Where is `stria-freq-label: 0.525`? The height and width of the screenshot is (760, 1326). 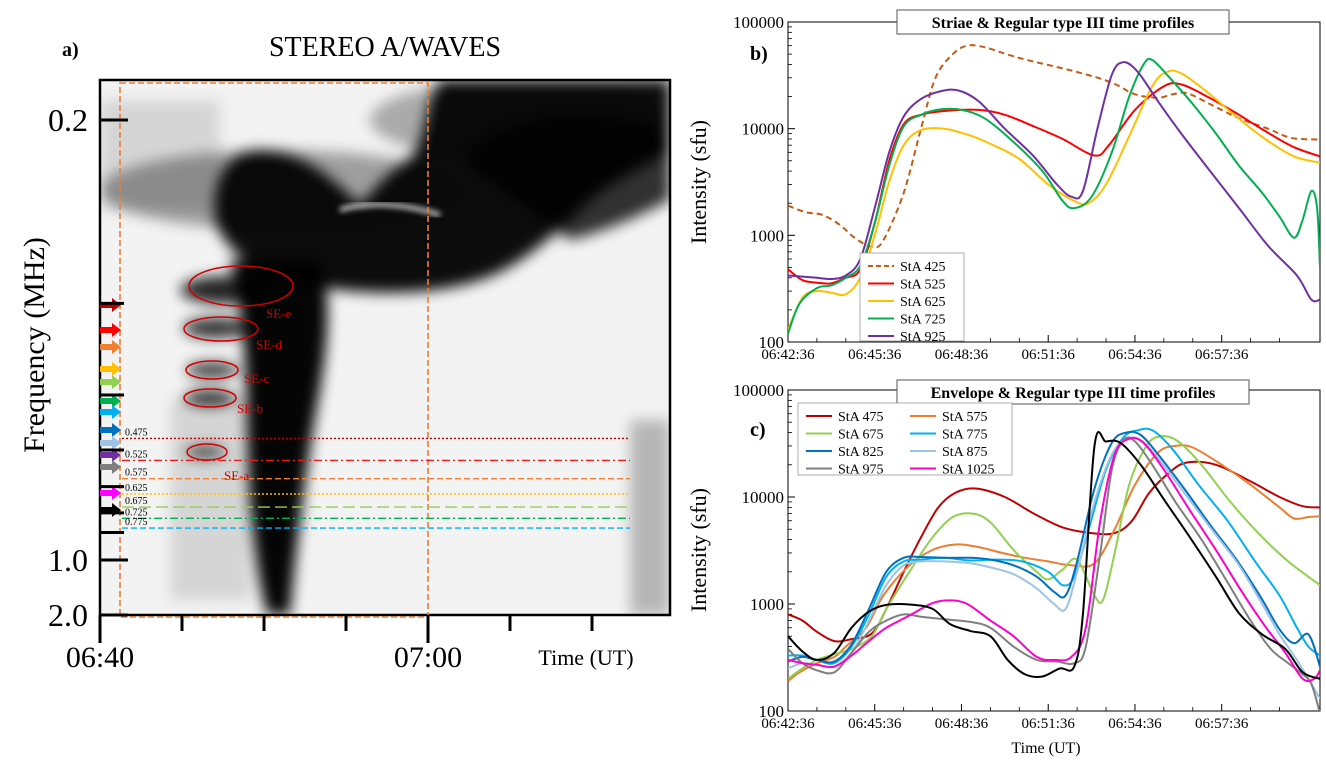 stria-freq-label: 0.525 is located at coordinates (136, 454).